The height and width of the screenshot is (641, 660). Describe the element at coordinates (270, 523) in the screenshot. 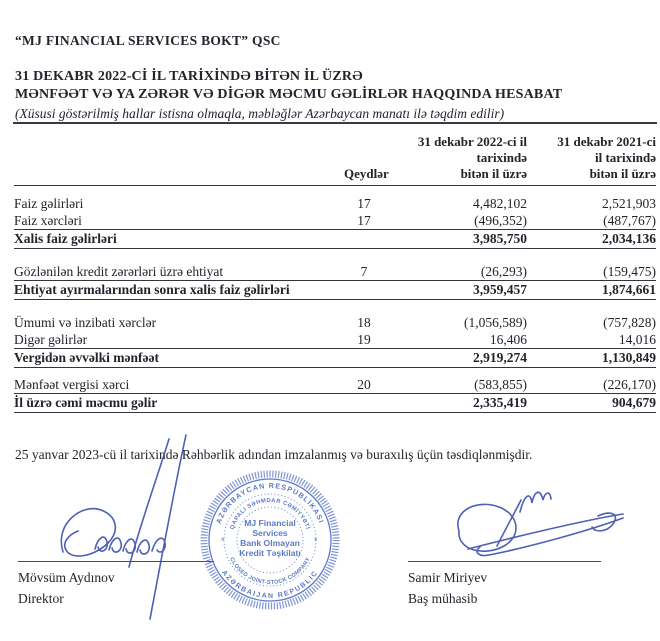

I see `stamp-center-line1: MJ Financial` at that location.